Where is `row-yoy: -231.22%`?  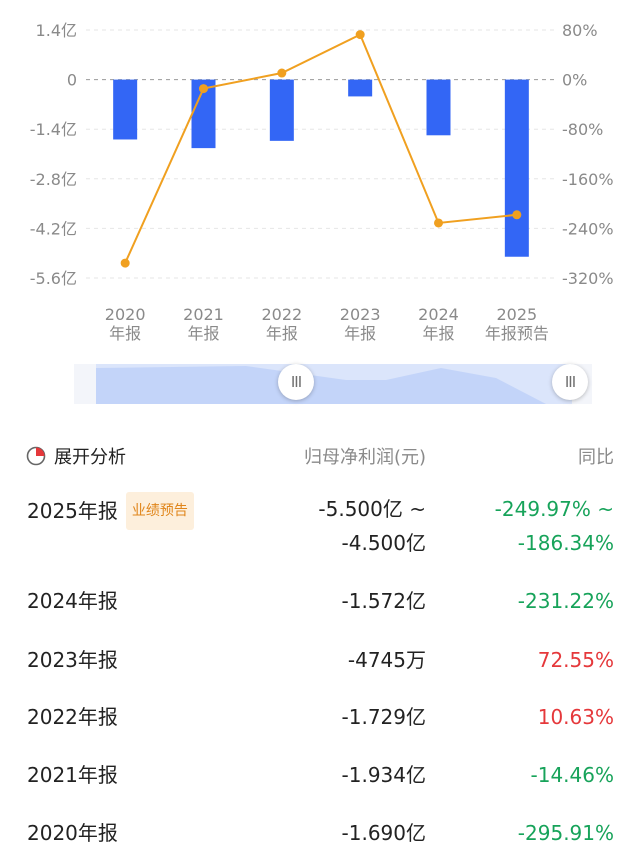
row-yoy: -231.22% is located at coordinates (565, 601).